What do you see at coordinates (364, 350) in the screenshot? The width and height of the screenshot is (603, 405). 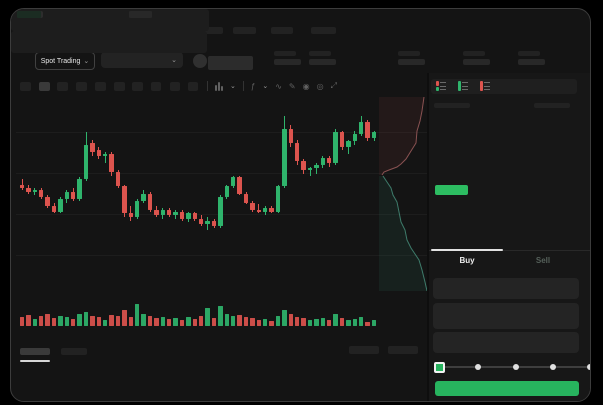 I see `range-skeleton` at bounding box center [364, 350].